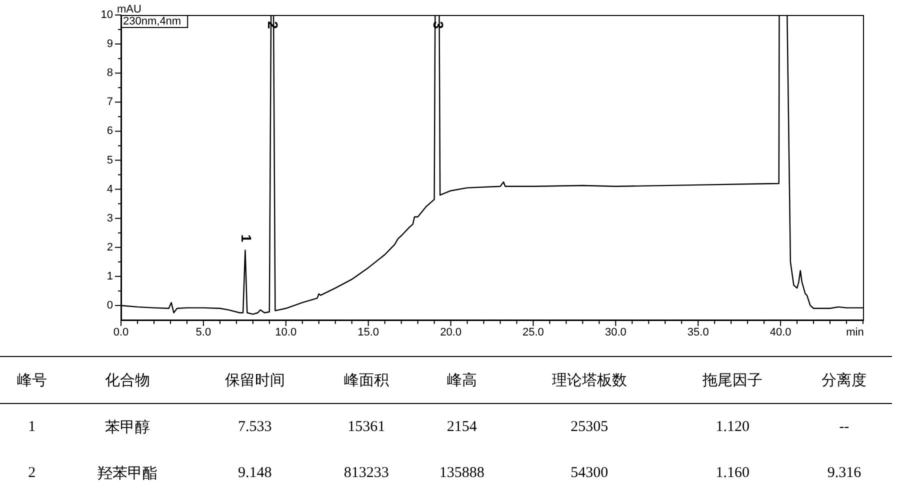 The width and height of the screenshot is (898, 501). I want to click on x-tick-label: 0.0, so click(121, 332).